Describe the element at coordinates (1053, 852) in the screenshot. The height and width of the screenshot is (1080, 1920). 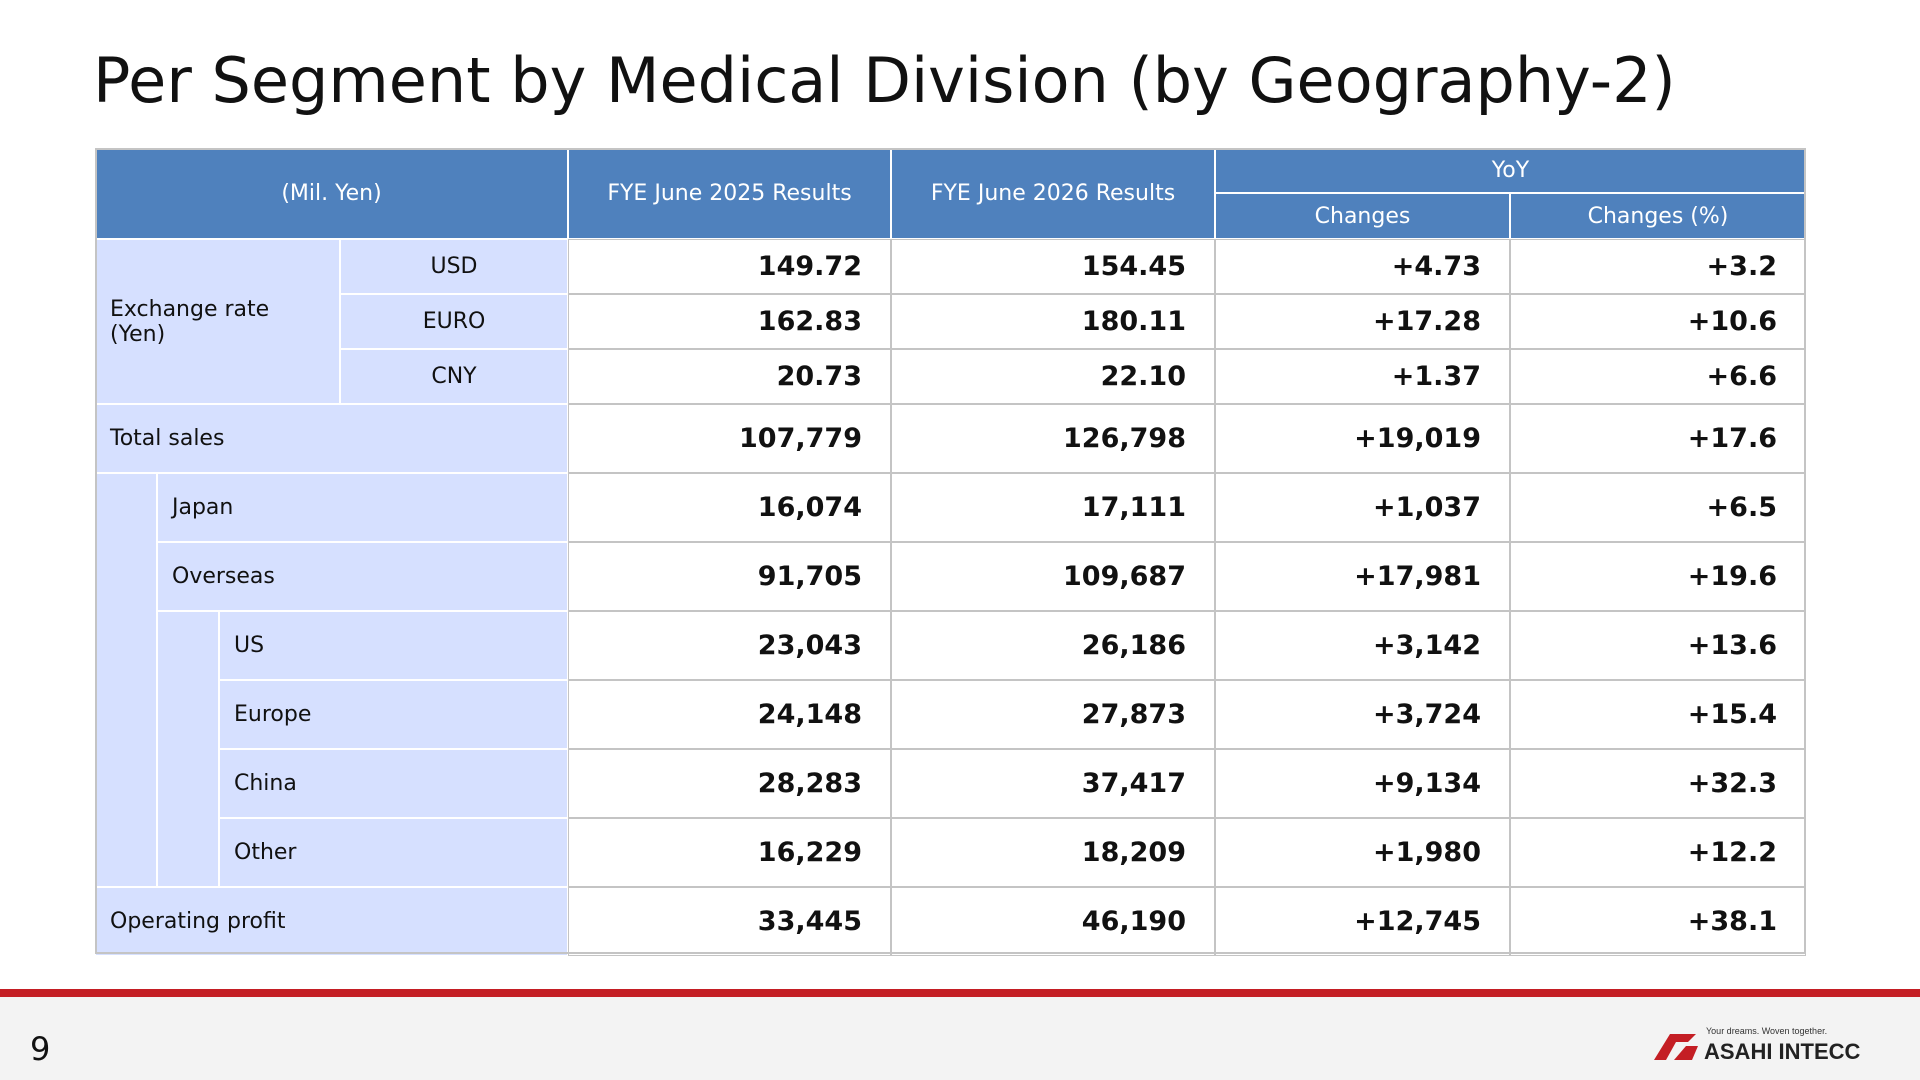
I see `value-cell: 18,209` at that location.